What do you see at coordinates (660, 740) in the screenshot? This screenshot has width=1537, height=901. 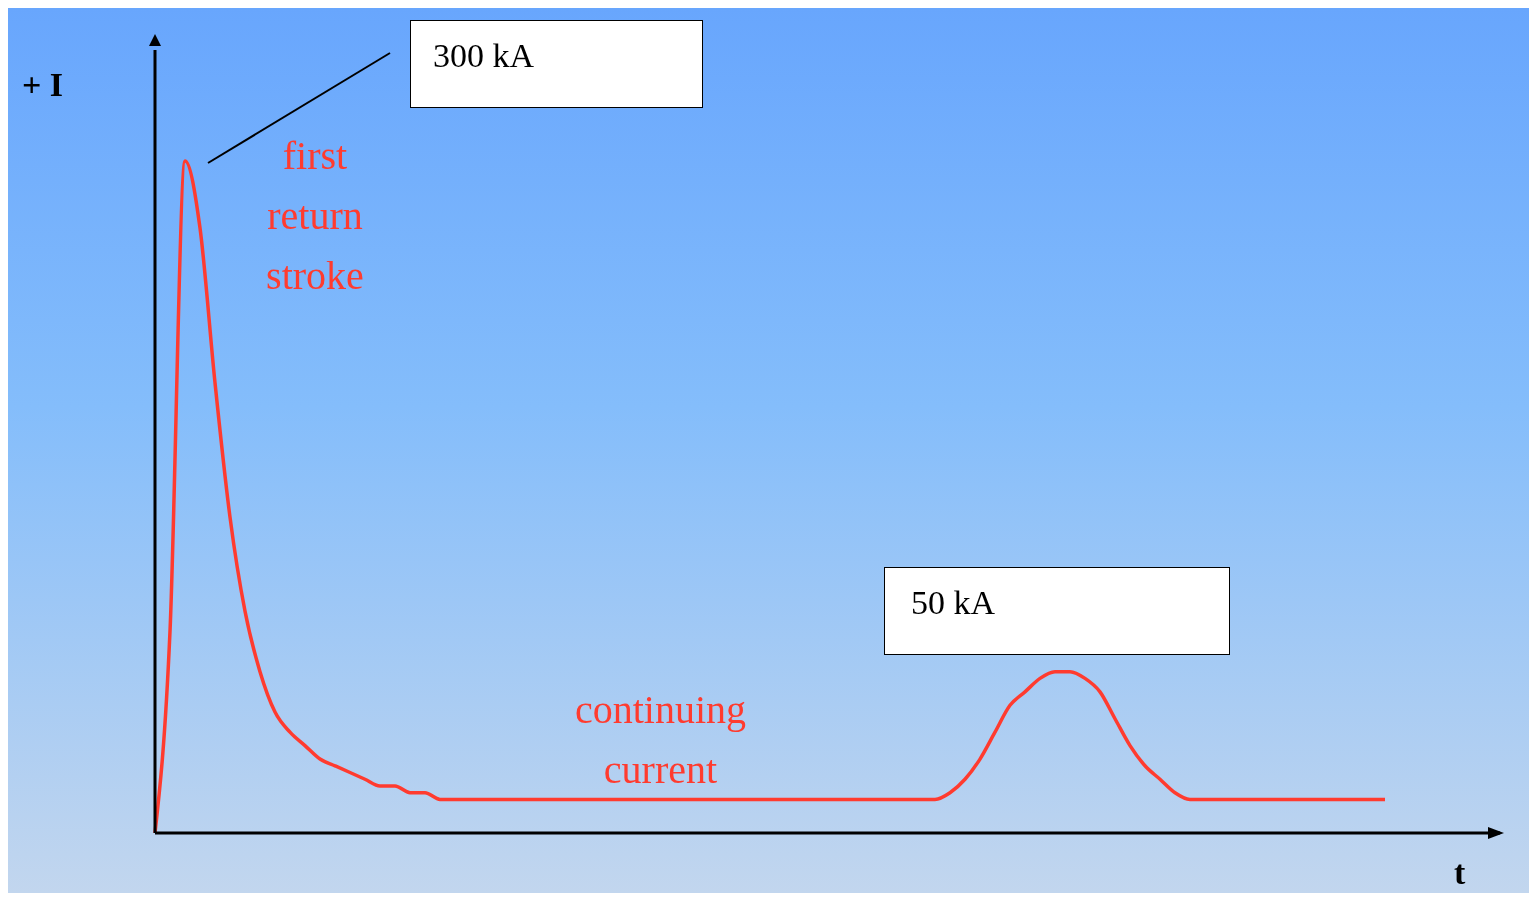 I see `annotation: continuing current` at bounding box center [660, 740].